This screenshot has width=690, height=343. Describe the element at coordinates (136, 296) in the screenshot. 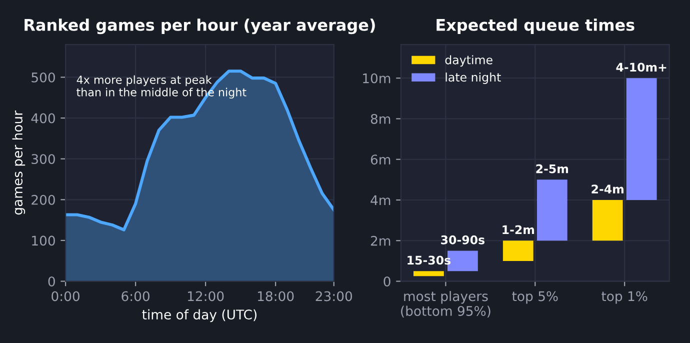

I see `x-tick-label: 6:00` at that location.